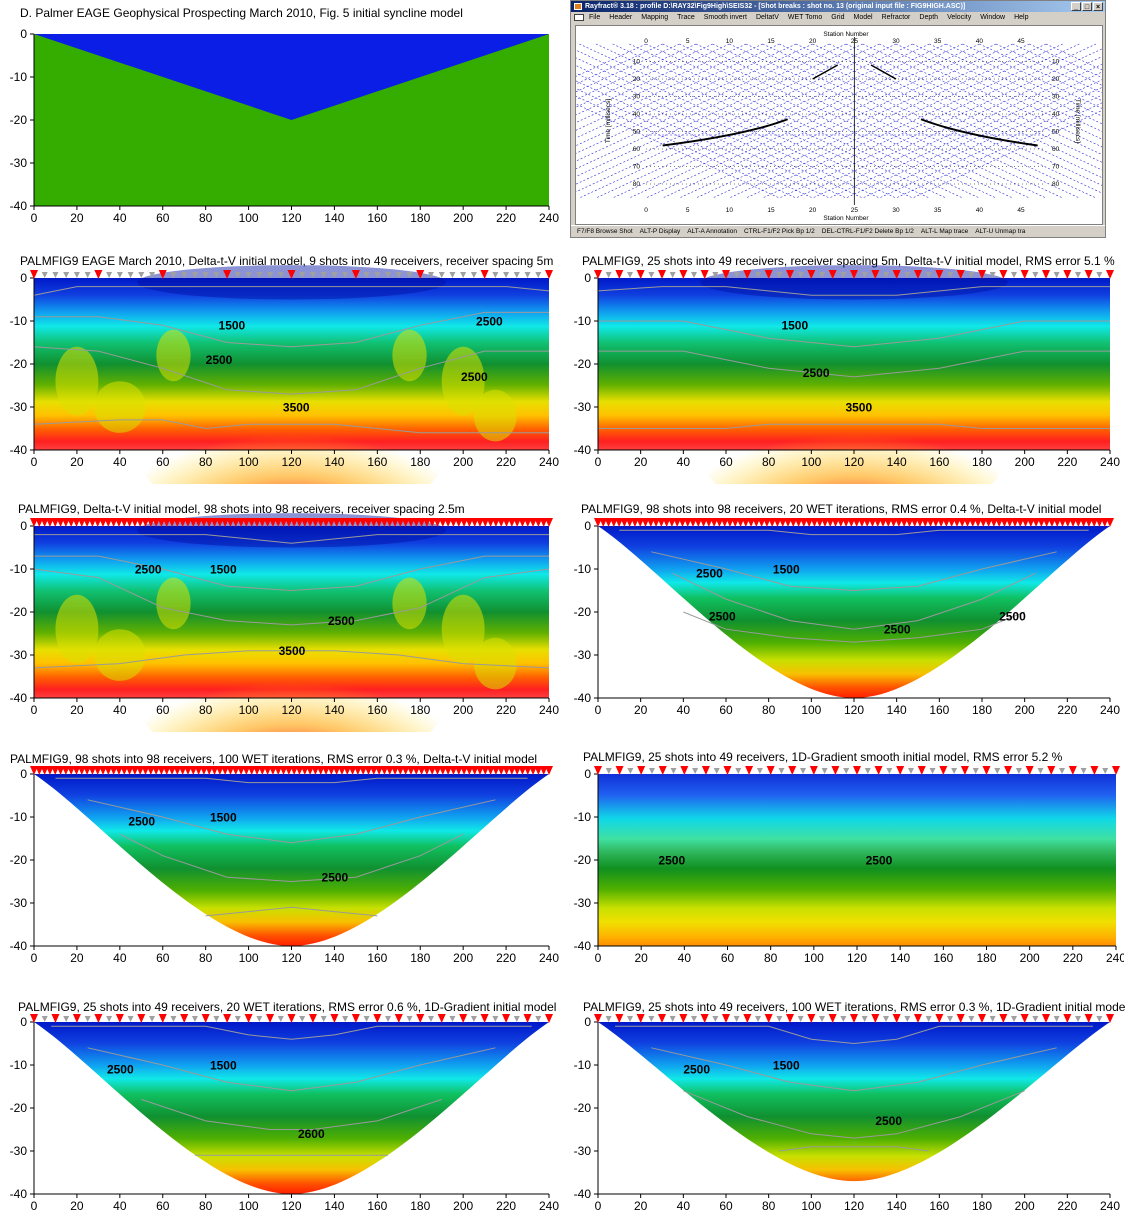 The image size is (1126, 1224). I want to click on y-tick-label-right: 20, so click(1056, 79).